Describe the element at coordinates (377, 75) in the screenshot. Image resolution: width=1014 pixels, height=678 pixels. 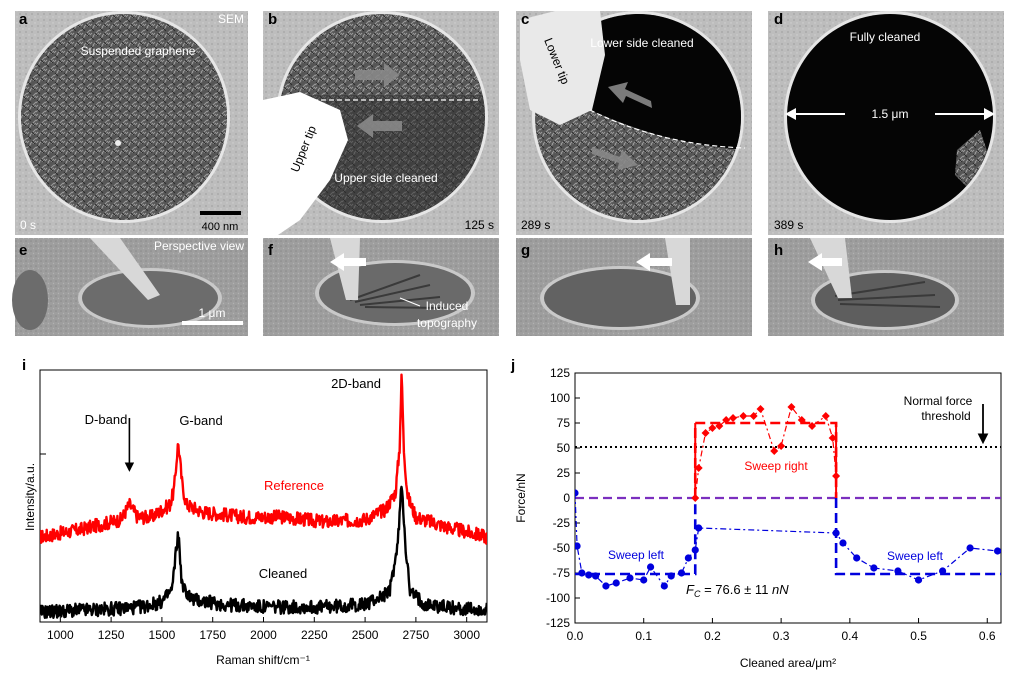
I see `panel-b-arrow-right` at that location.